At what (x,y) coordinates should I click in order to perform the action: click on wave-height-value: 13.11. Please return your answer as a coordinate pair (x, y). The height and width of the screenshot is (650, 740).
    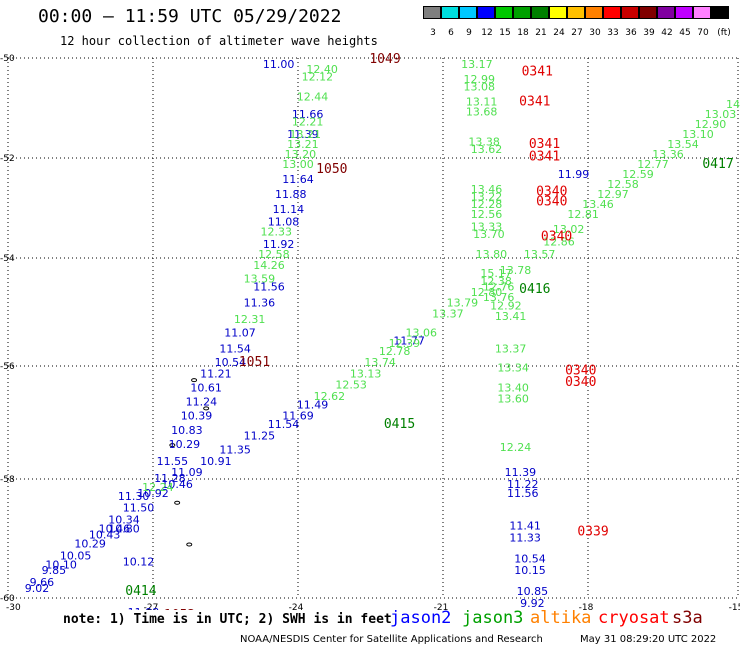
    Looking at the image, I should click on (482, 102).